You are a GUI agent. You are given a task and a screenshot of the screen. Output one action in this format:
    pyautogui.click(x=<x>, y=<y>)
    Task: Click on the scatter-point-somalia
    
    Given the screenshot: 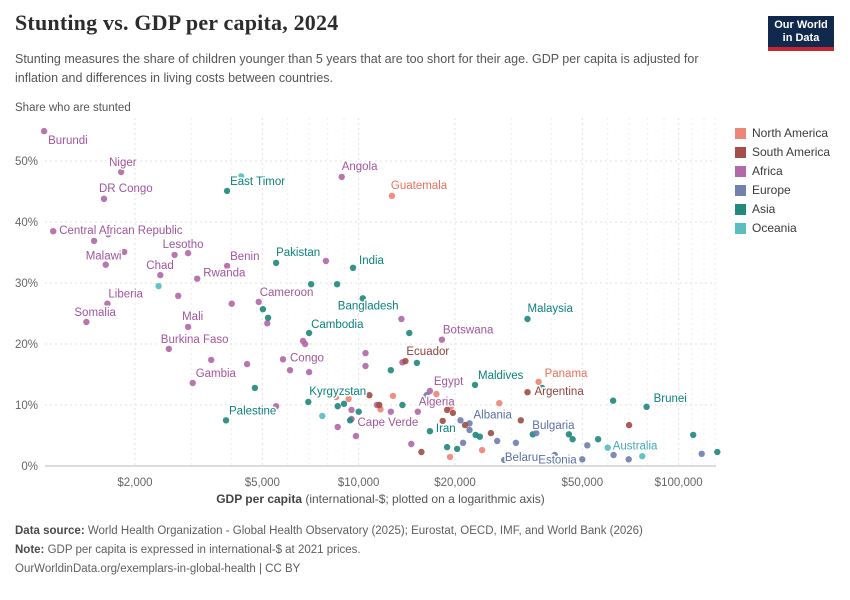 What is the action you would take?
    pyautogui.click(x=86, y=322)
    